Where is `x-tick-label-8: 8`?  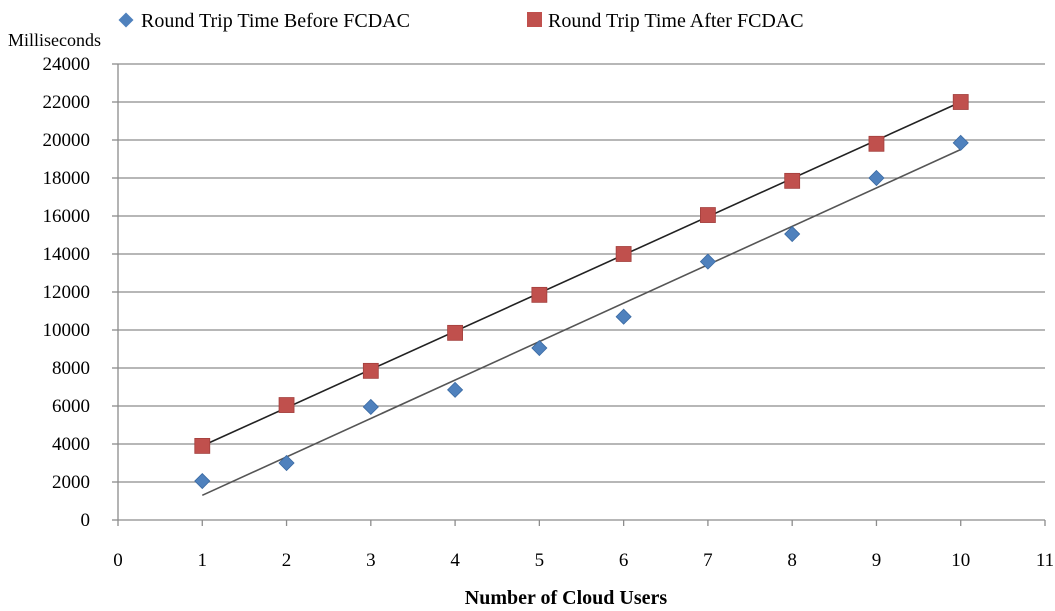 x-tick-label-8: 8 is located at coordinates (792, 560).